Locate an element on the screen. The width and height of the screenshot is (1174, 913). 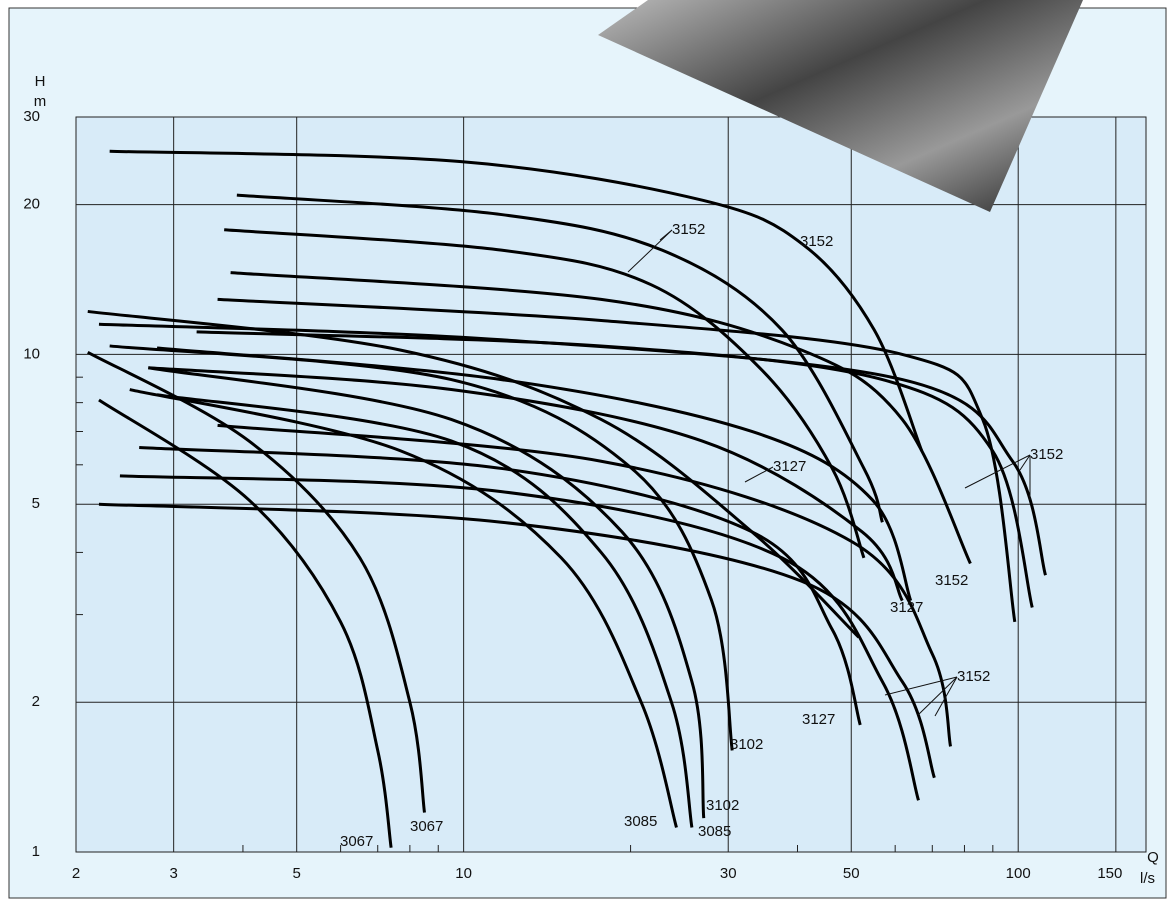
y-tick-label: 30 is located at coordinates (31, 116).